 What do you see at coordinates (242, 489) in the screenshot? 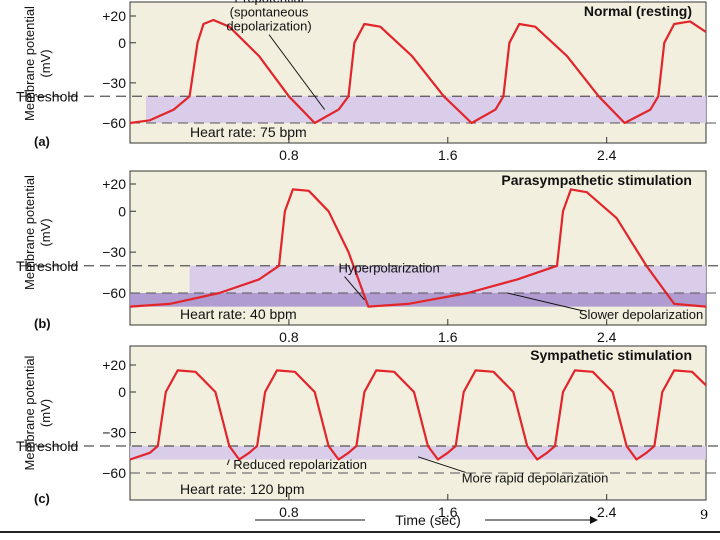
I see `heart-rate-label: Heart rate: 120 bpm` at bounding box center [242, 489].